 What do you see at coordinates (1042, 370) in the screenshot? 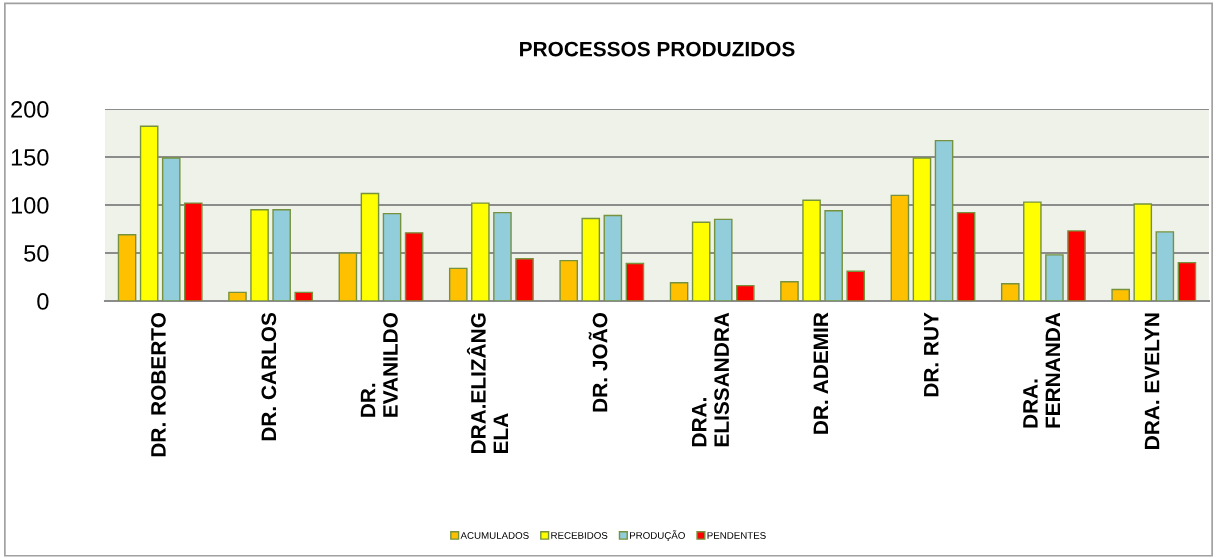
I see `x-tick-label: DRA. FERNANDA` at bounding box center [1042, 370].